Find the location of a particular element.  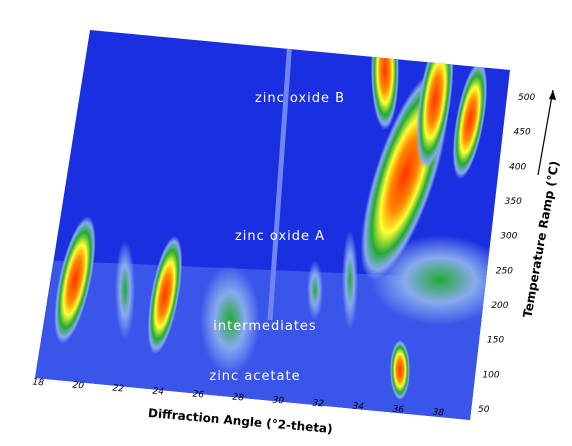

streak is located at coordinates (280, 180).